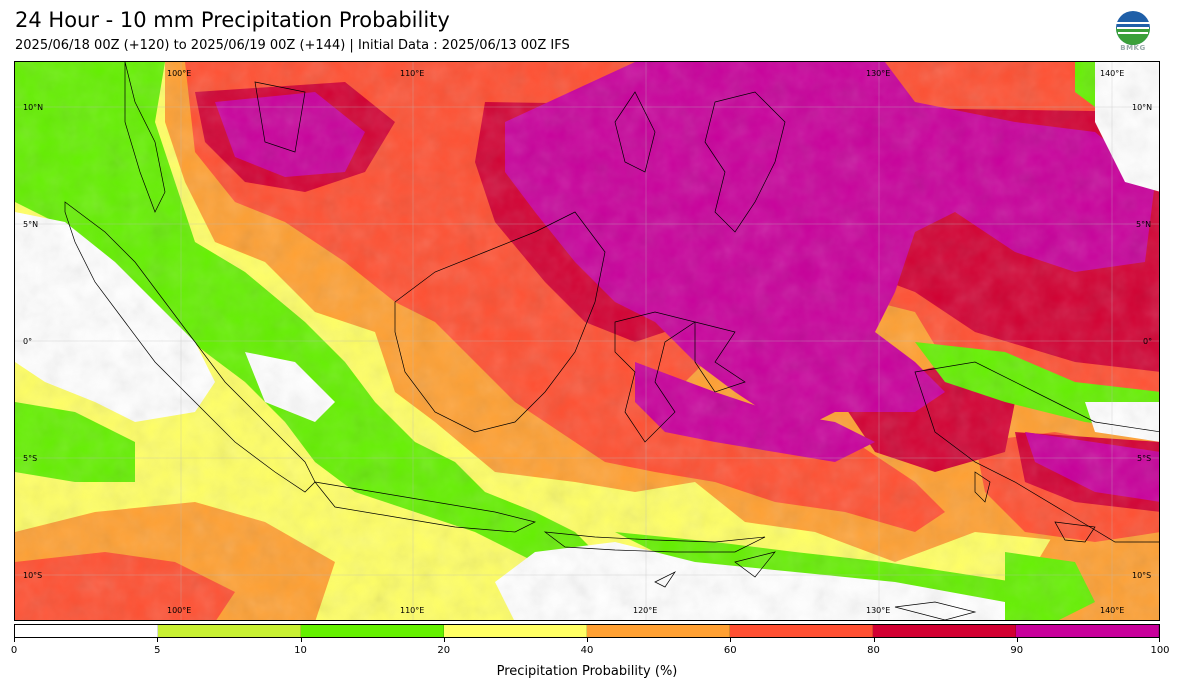 The image size is (1180, 690). I want to click on lat-label-right-5n: 5°N, so click(1144, 224).